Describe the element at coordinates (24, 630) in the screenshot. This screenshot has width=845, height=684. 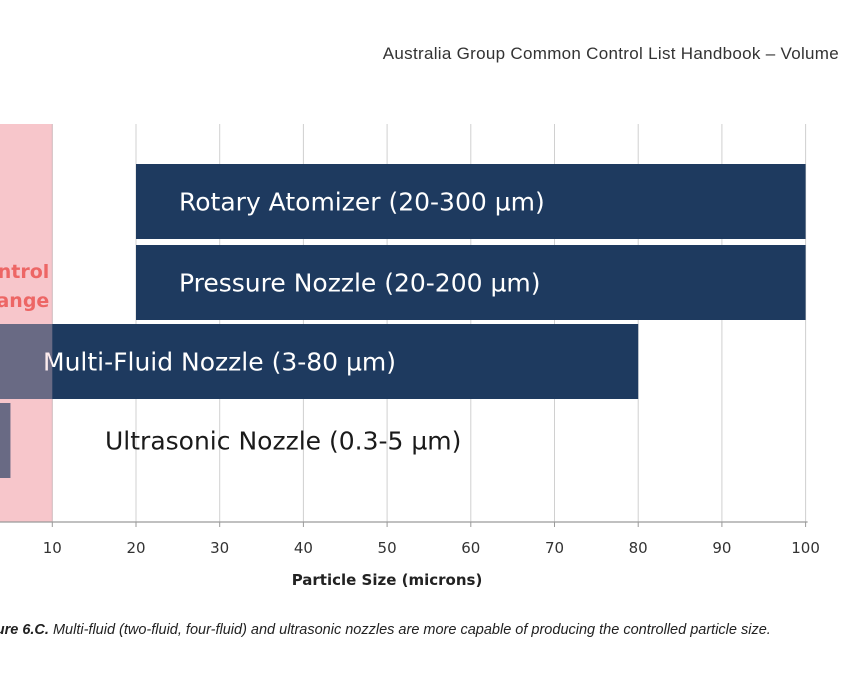
I see `caption-label: Figure 6.C.` at that location.